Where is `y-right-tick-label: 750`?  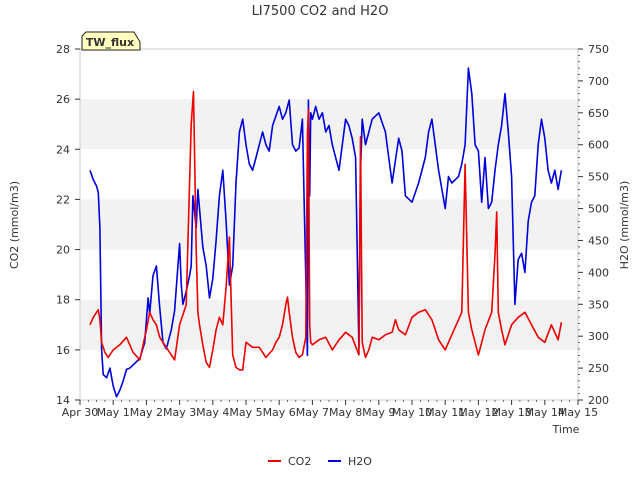 y-right-tick-label: 750 is located at coordinates (598, 49).